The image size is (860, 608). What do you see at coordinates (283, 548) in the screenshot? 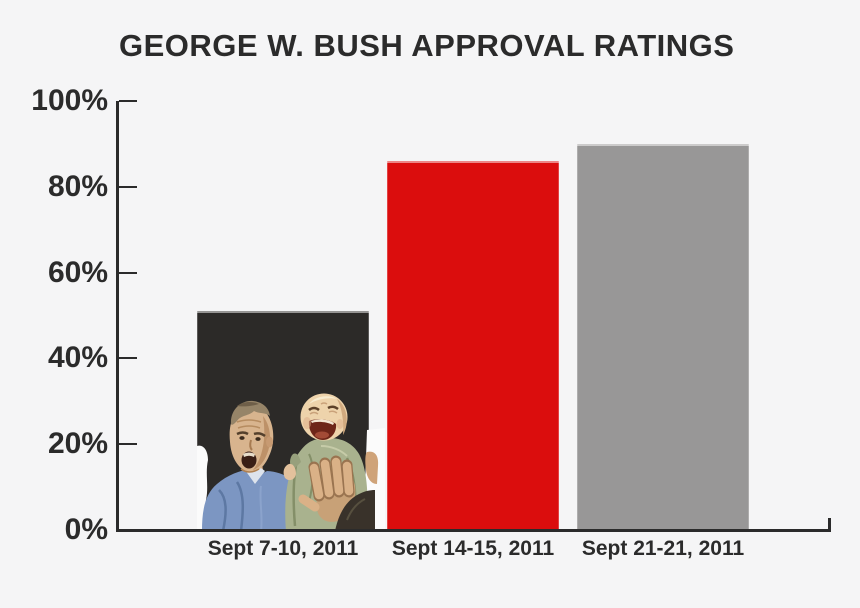
I see `x-axis-label: Sept 7-10, 2011` at bounding box center [283, 548].